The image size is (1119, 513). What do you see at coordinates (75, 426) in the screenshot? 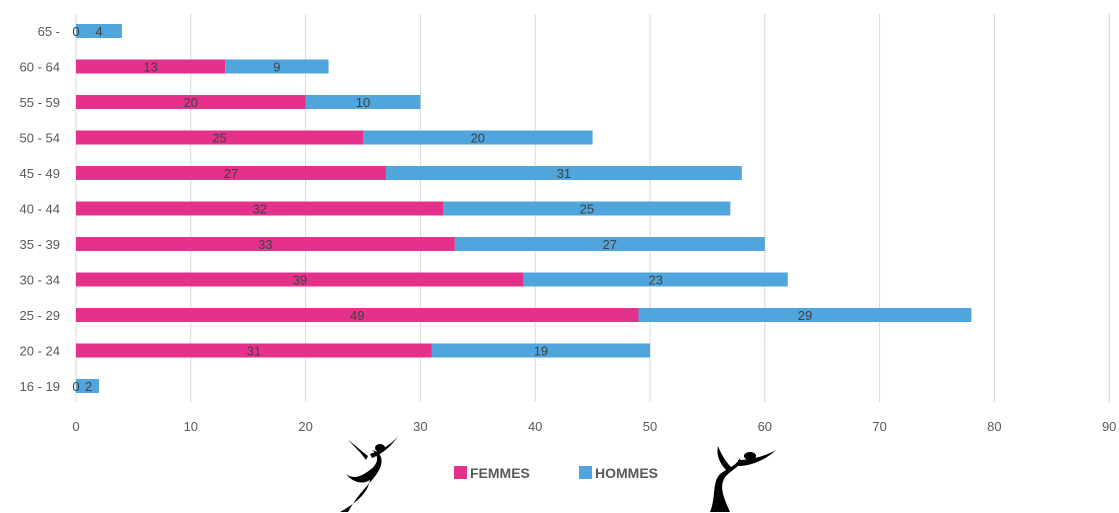
I see `x-tick-label: 0` at bounding box center [75, 426].